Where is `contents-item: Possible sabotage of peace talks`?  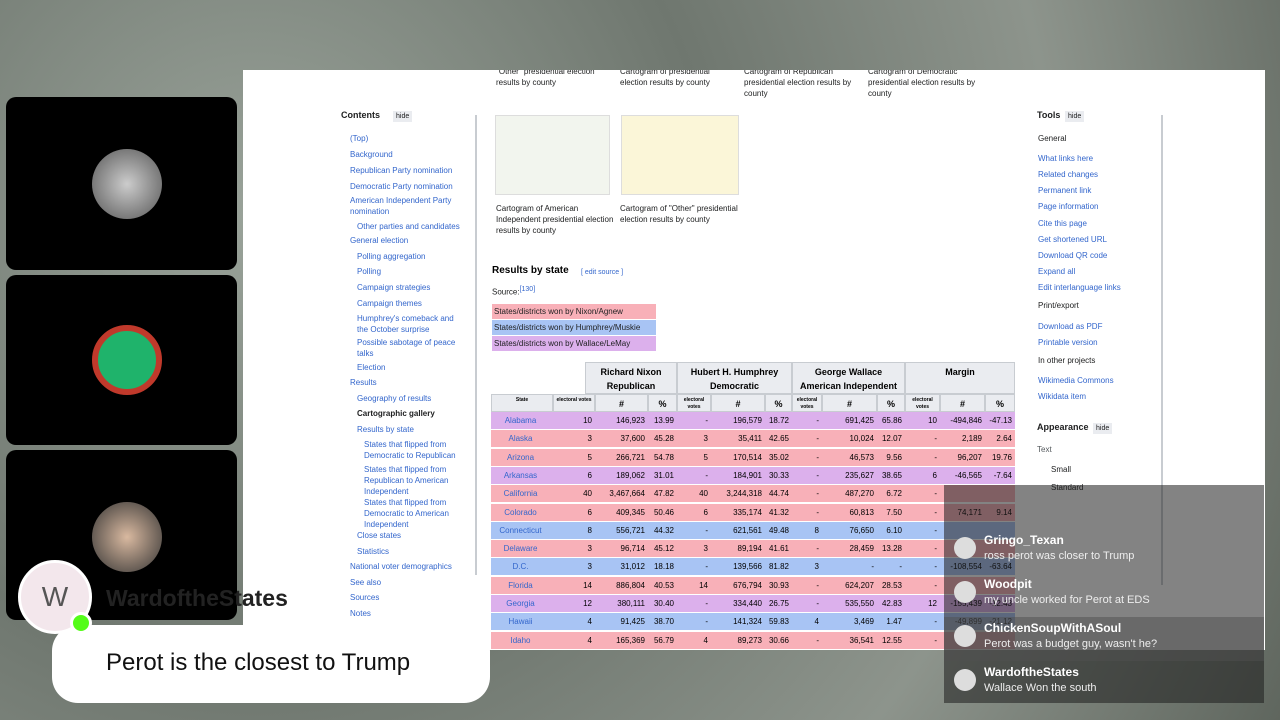
contents-item: Possible sabotage of peace talks is located at coordinates (406, 348).